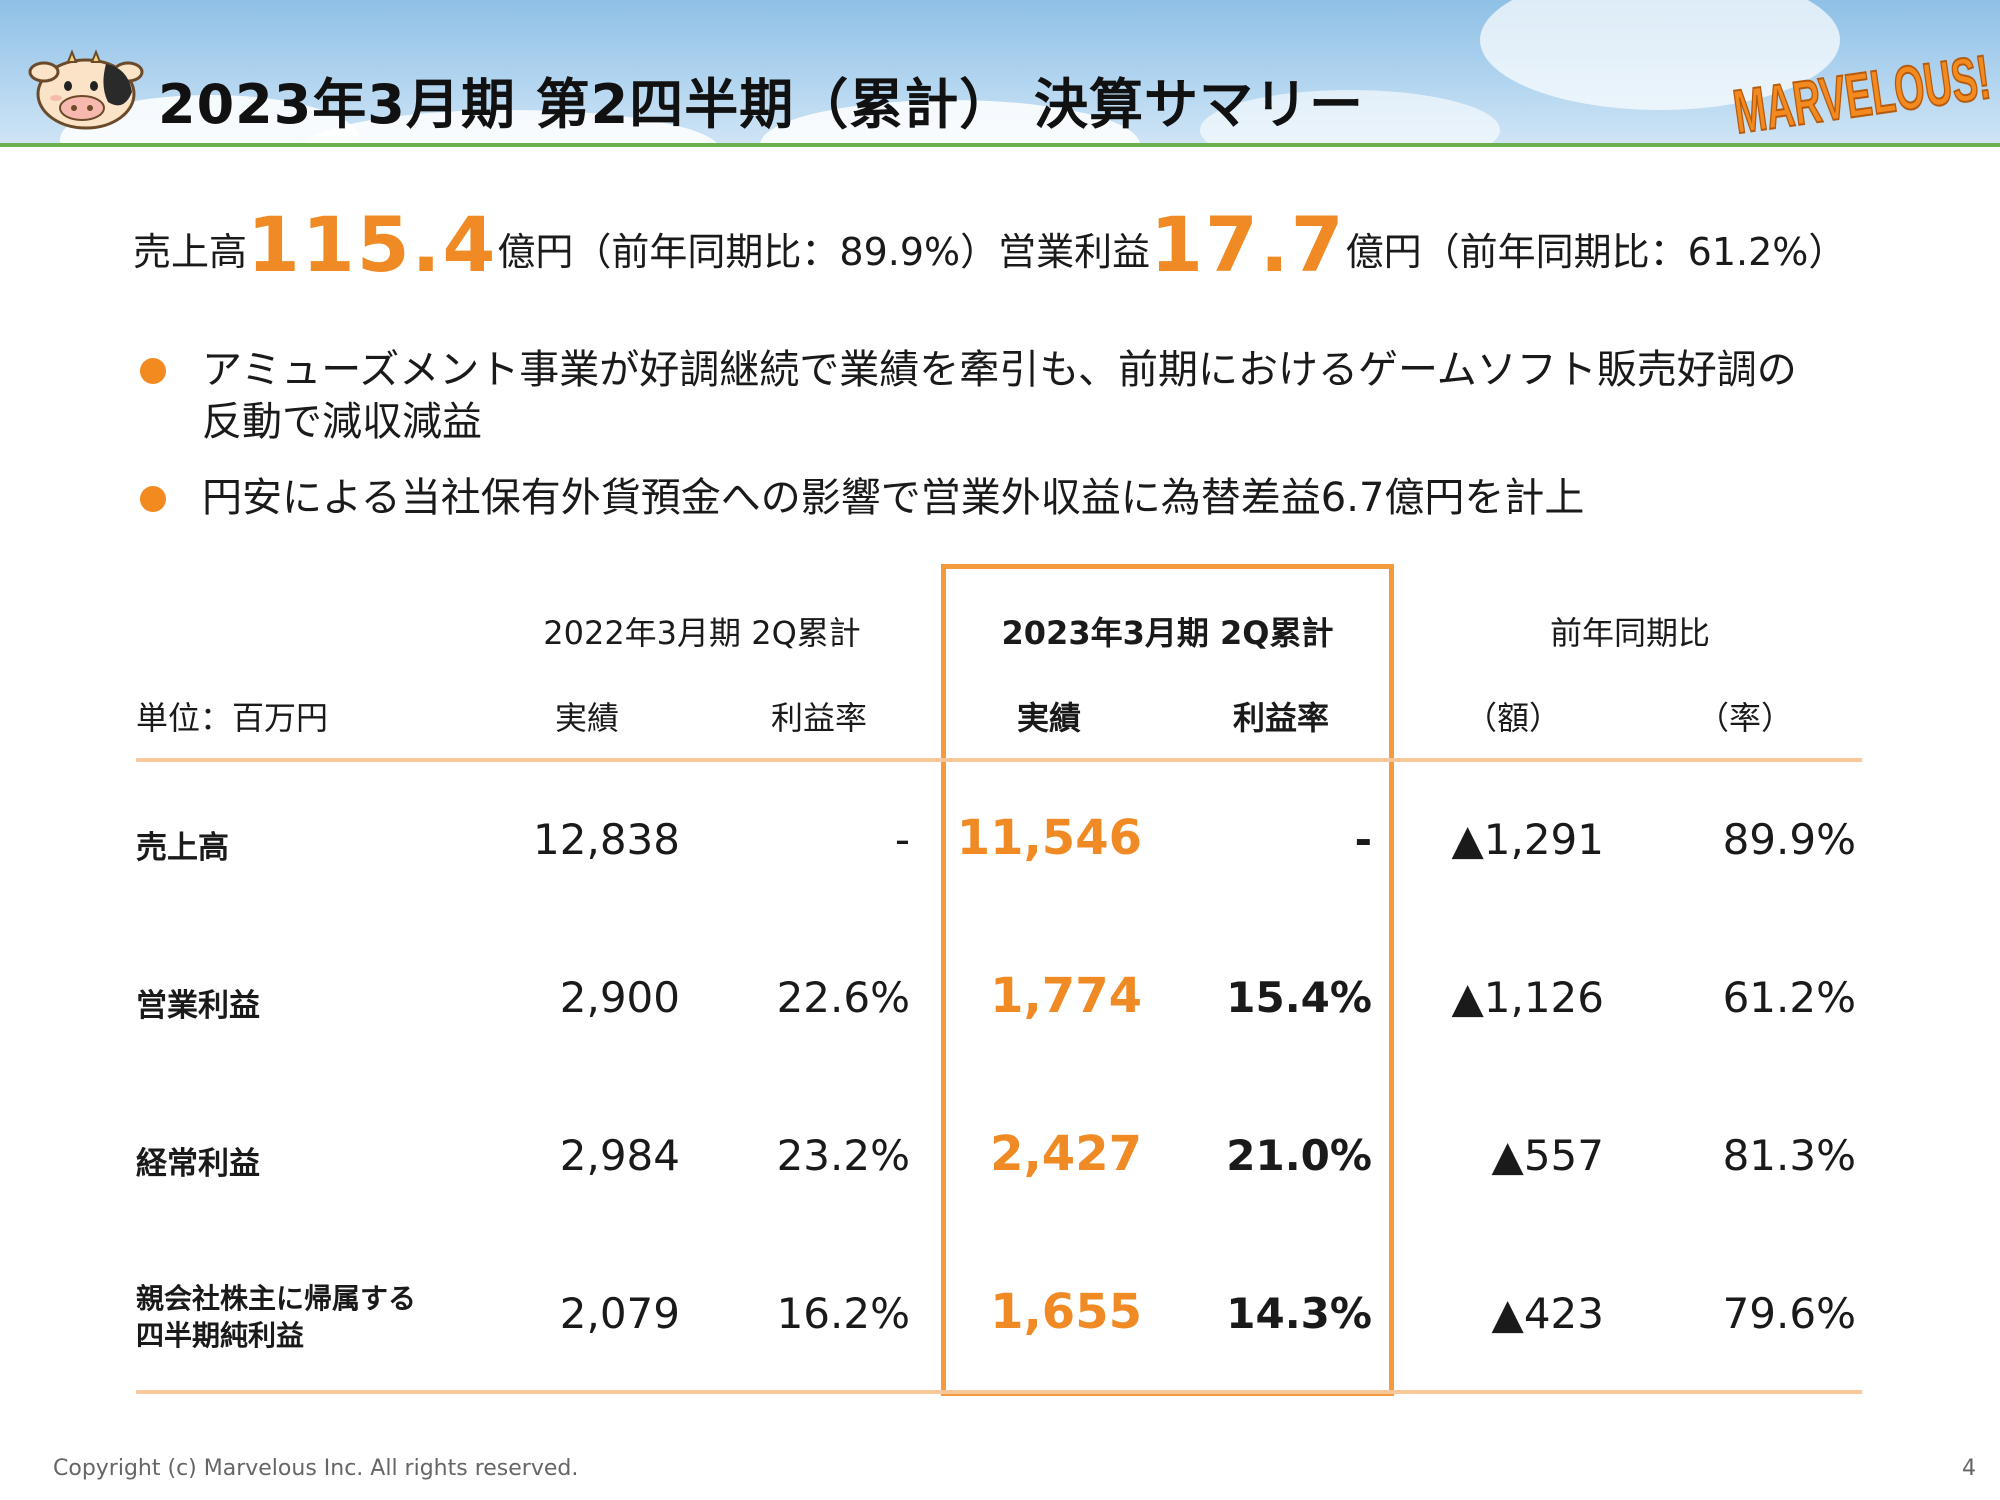  What do you see at coordinates (1363, 839) in the screenshot?
I see `curr-margin: -` at bounding box center [1363, 839].